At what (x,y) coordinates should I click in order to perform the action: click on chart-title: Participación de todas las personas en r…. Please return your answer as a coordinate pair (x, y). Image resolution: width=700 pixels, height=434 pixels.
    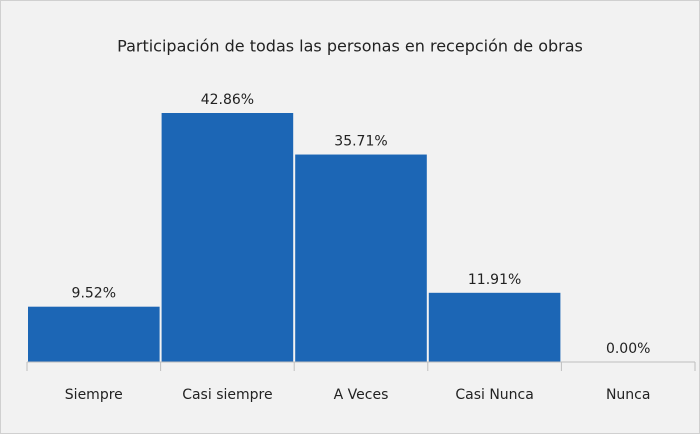
    Looking at the image, I should click on (350, 46).